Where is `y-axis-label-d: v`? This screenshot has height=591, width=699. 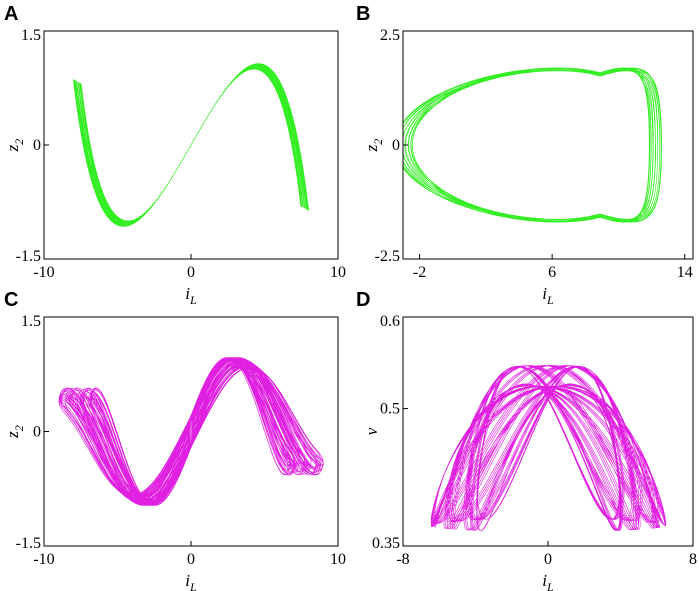
y-axis-label-d: v is located at coordinates (371, 431).